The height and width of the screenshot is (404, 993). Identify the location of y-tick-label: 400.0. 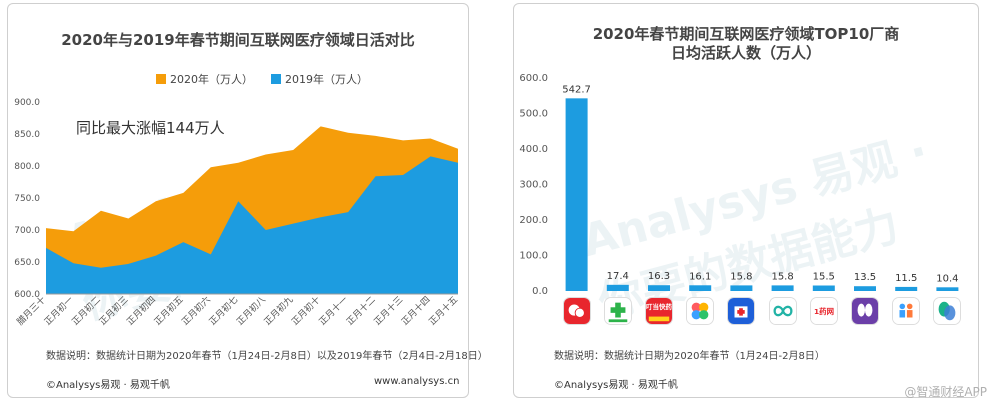
(533, 149).